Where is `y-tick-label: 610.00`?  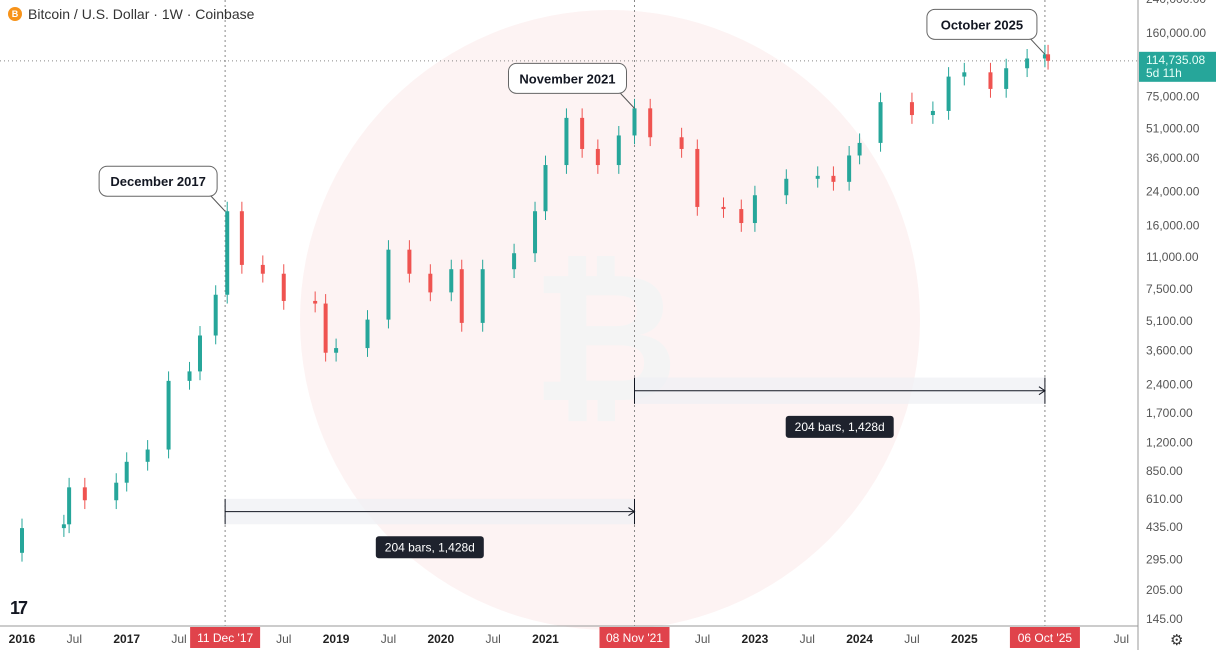
y-tick-label: 610.00 is located at coordinates (1164, 499).